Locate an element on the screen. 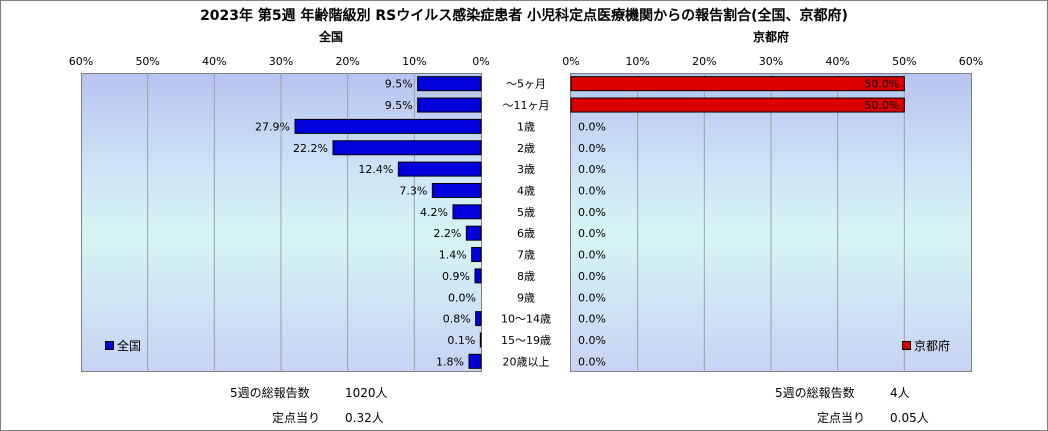 The height and width of the screenshot is (431, 1048). left-tick-label: 30% is located at coordinates (281, 61).